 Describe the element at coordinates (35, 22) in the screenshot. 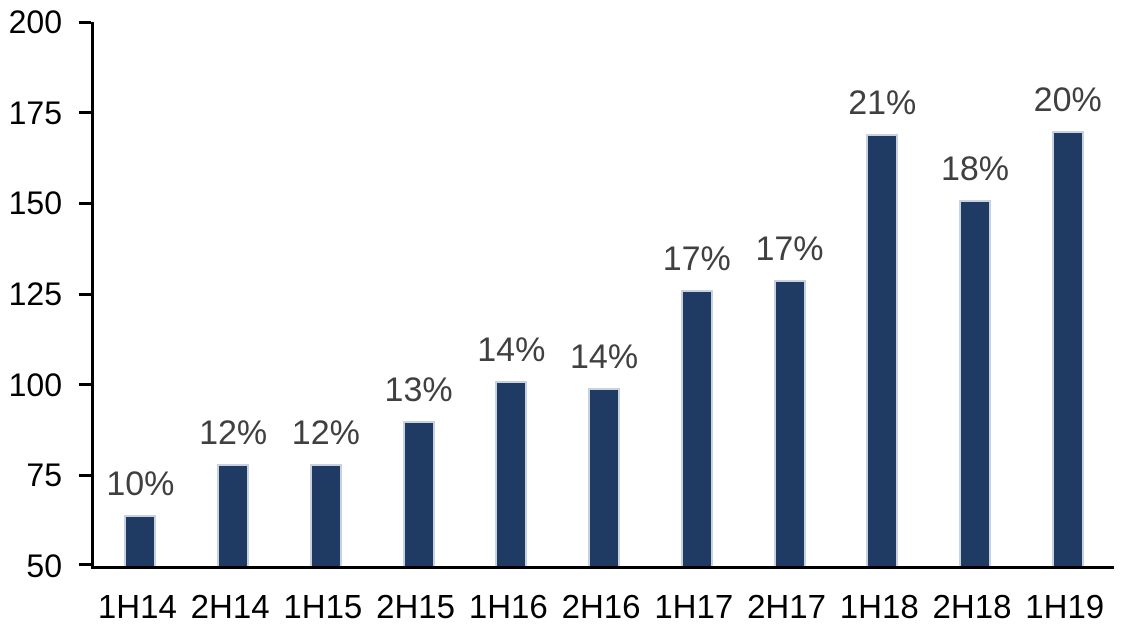

I see `y-tick-label: 200` at that location.